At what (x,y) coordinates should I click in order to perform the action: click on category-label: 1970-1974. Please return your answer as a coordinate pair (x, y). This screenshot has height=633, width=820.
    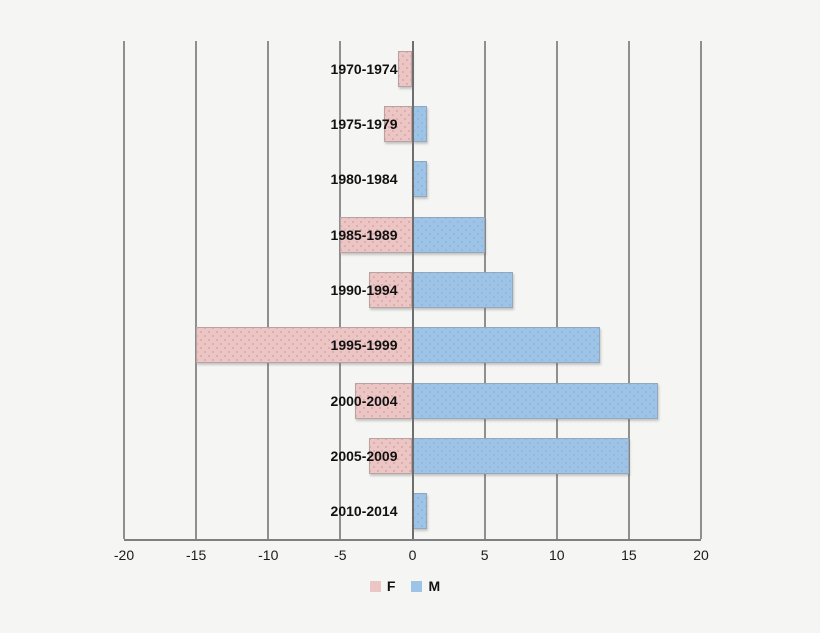
    Looking at the image, I should click on (364, 68).